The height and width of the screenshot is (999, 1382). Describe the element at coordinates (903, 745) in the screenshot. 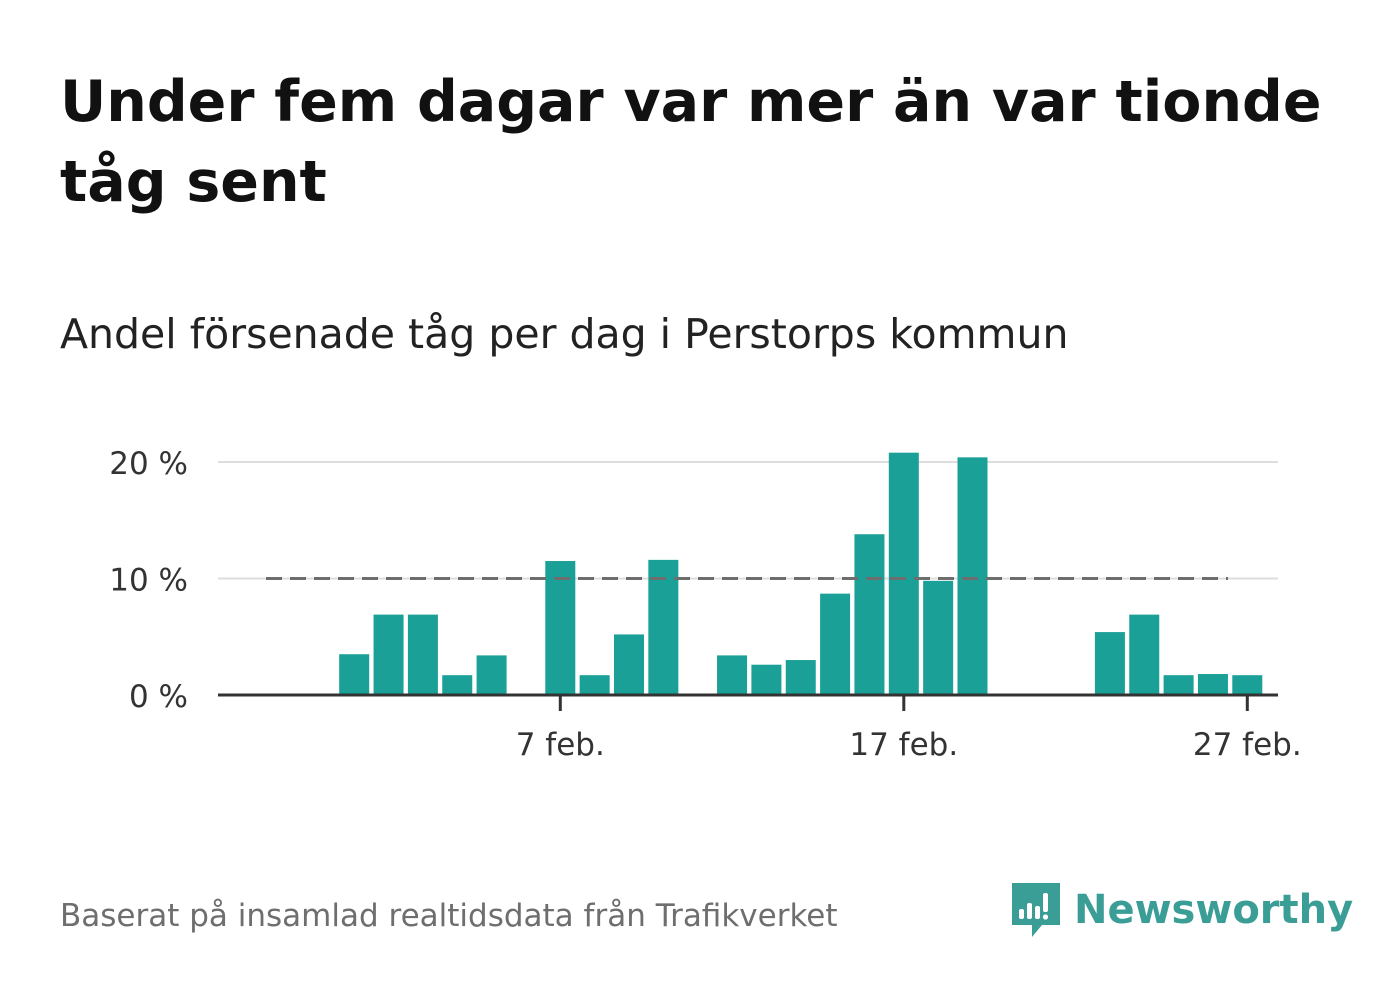

I see `x-tick-label: 17 feb.` at that location.